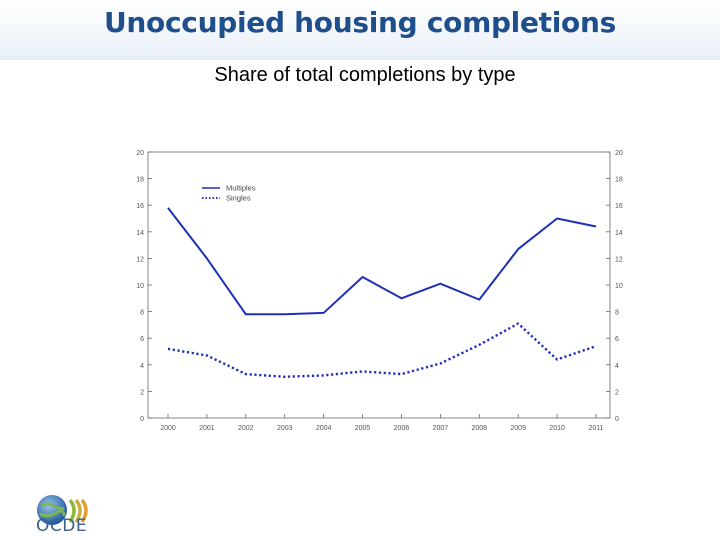 This screenshot has height=540, width=720. I want to click on x-tick-label: 2006, so click(402, 428).